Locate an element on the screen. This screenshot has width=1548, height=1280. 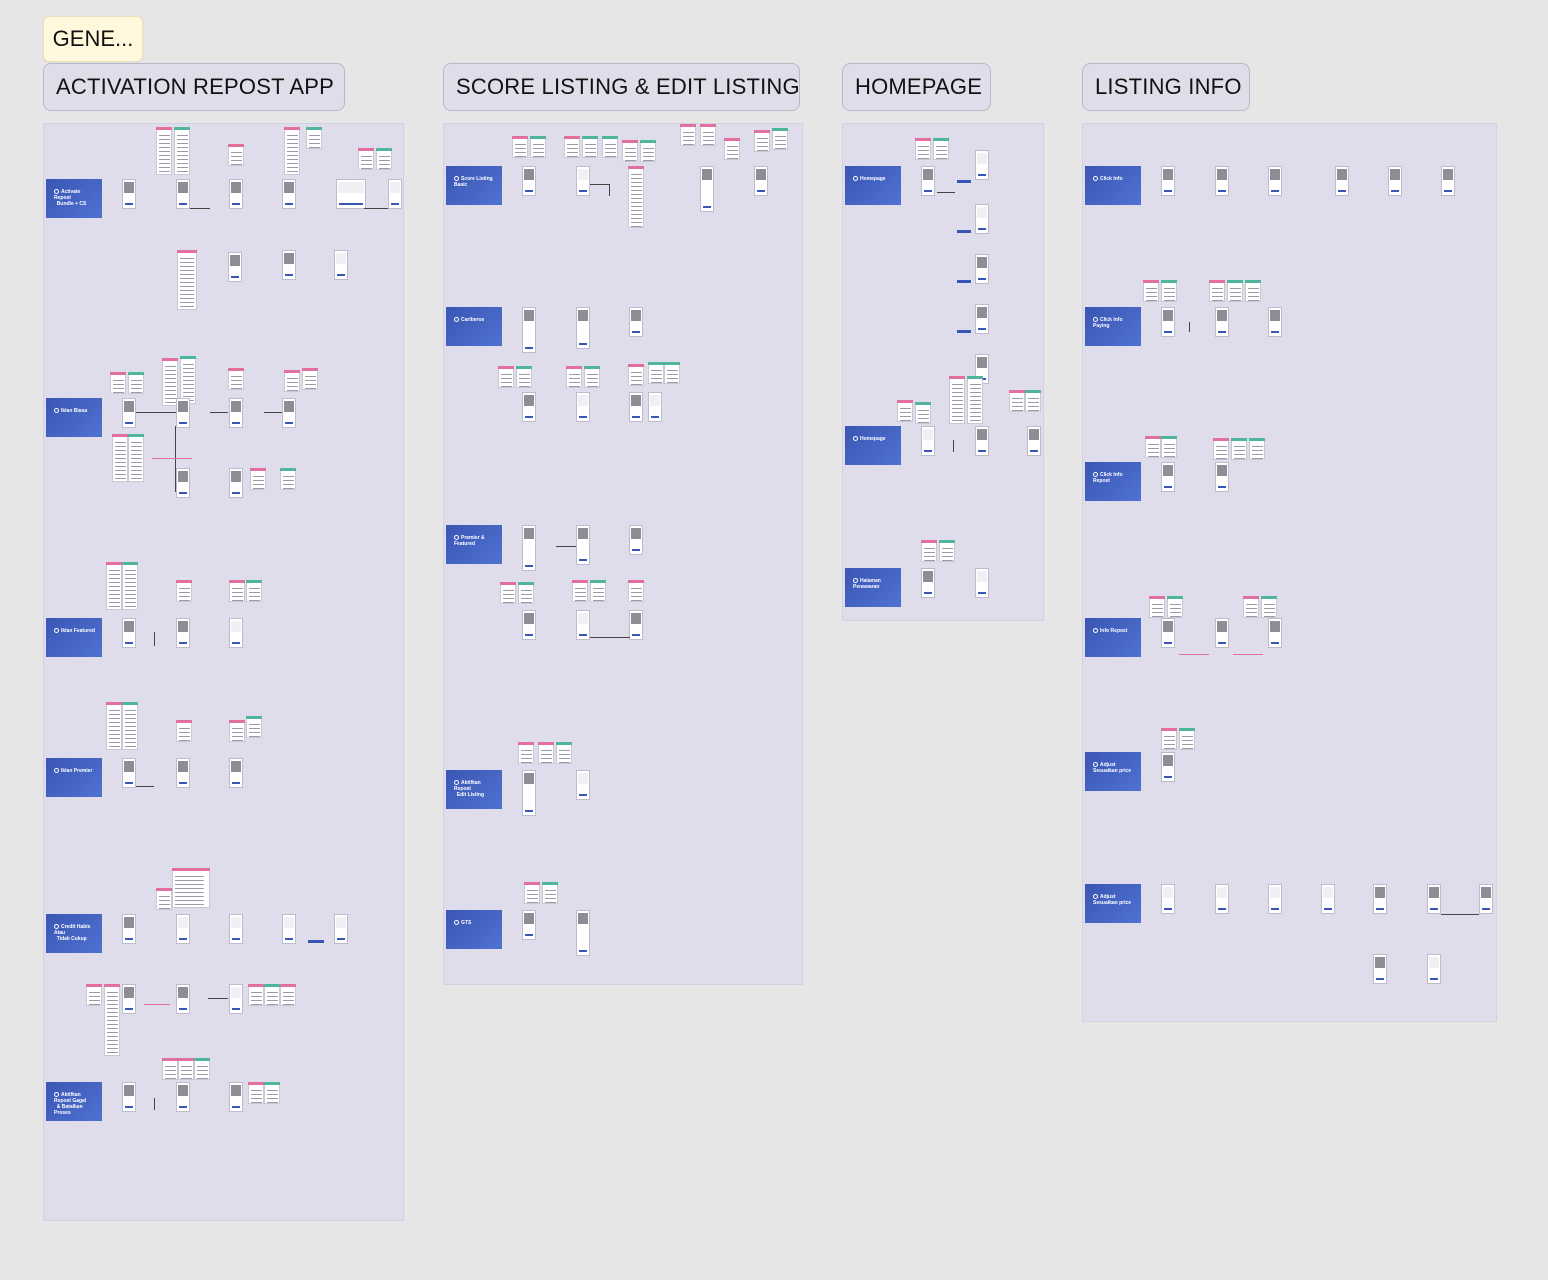
flow-title-card: Credit Habis Atau Tidak Cukup is located at coordinates (74, 933).